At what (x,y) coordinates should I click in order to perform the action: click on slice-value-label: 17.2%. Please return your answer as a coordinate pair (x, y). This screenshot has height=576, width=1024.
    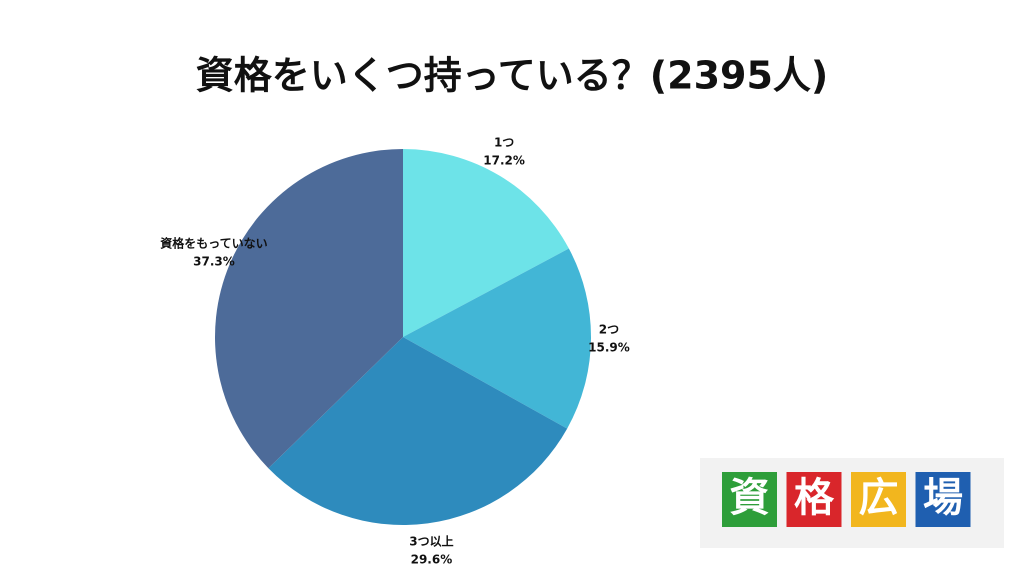
    Looking at the image, I should click on (504, 160).